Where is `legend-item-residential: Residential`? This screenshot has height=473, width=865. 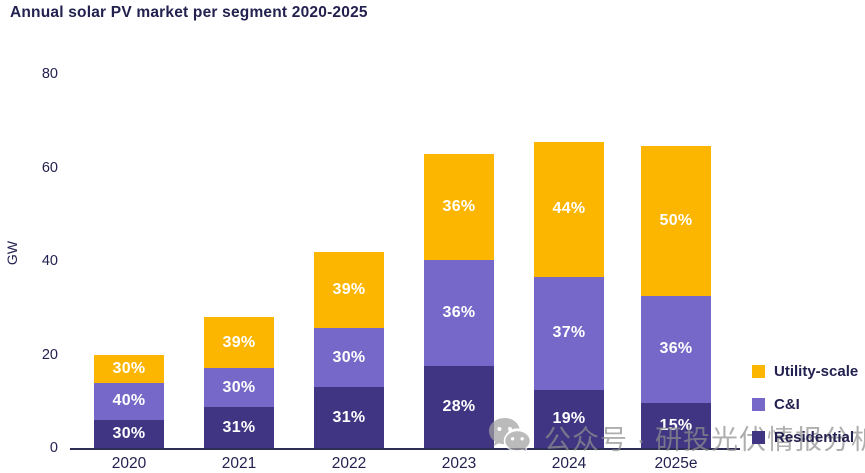 legend-item-residential: Residential is located at coordinates (805, 437).